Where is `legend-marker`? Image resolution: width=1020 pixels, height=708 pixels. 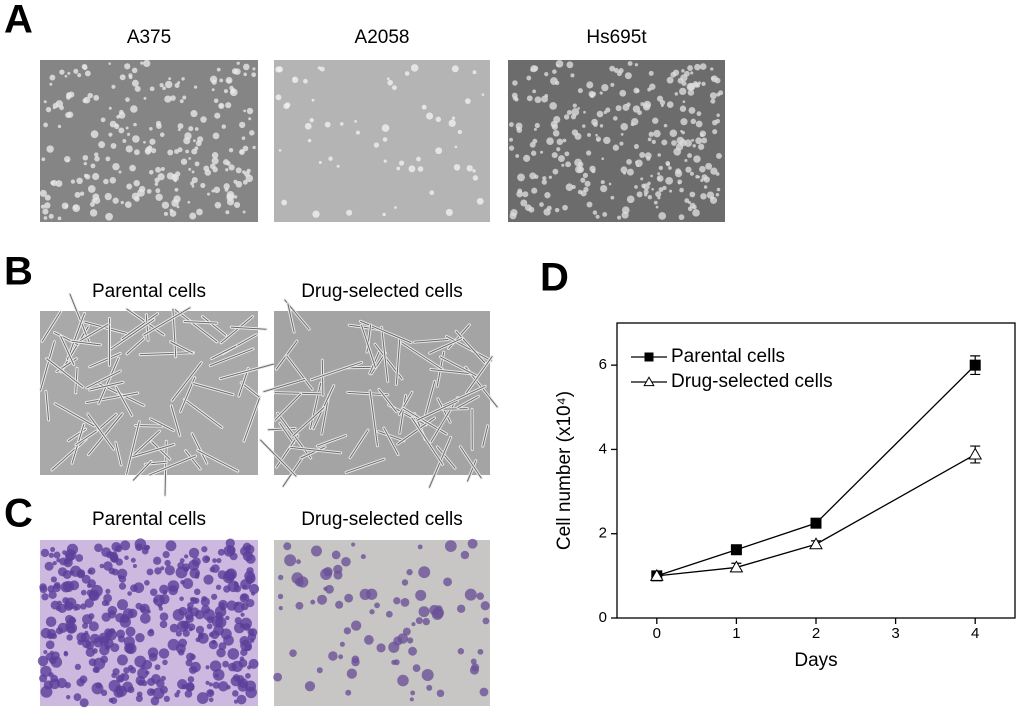
legend-marker is located at coordinates (649, 357).